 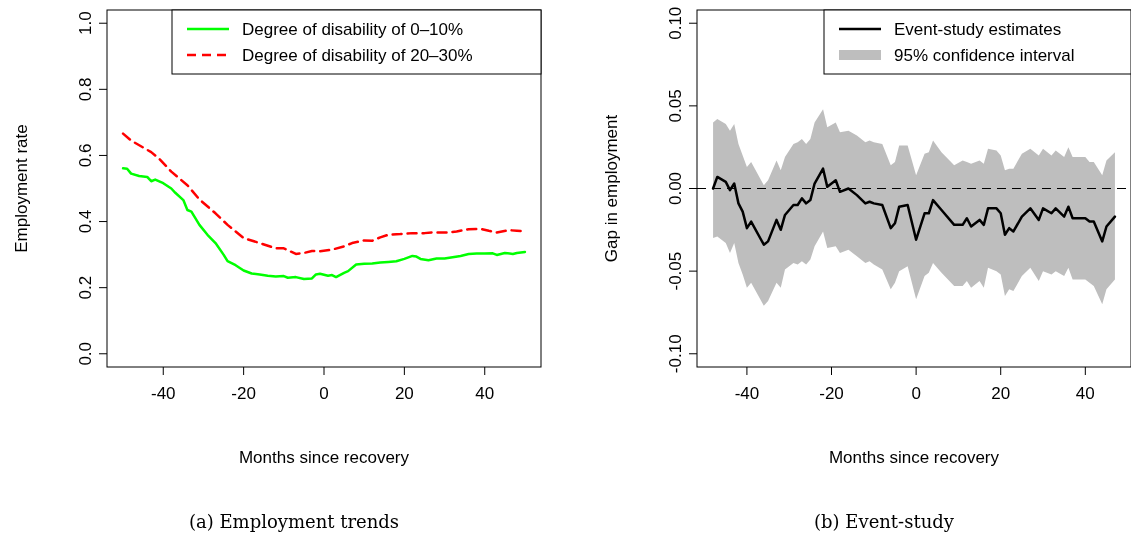 I want to click on line-series, so click(x=324, y=224).